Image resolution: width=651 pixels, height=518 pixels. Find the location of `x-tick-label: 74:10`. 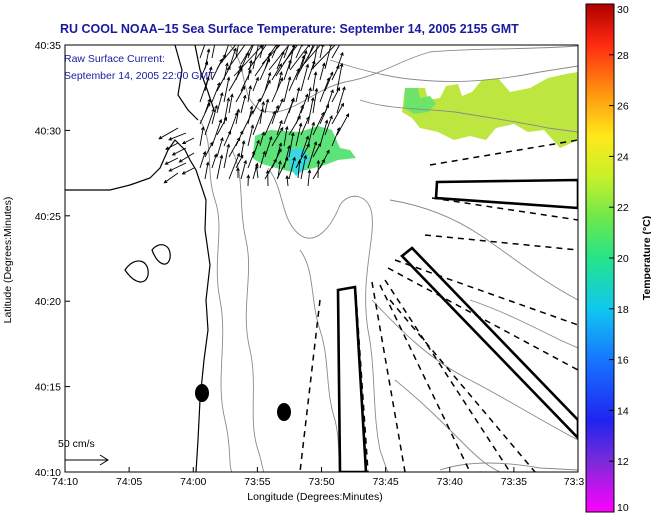

x-tick-label: 74:10 is located at coordinates (65, 482).